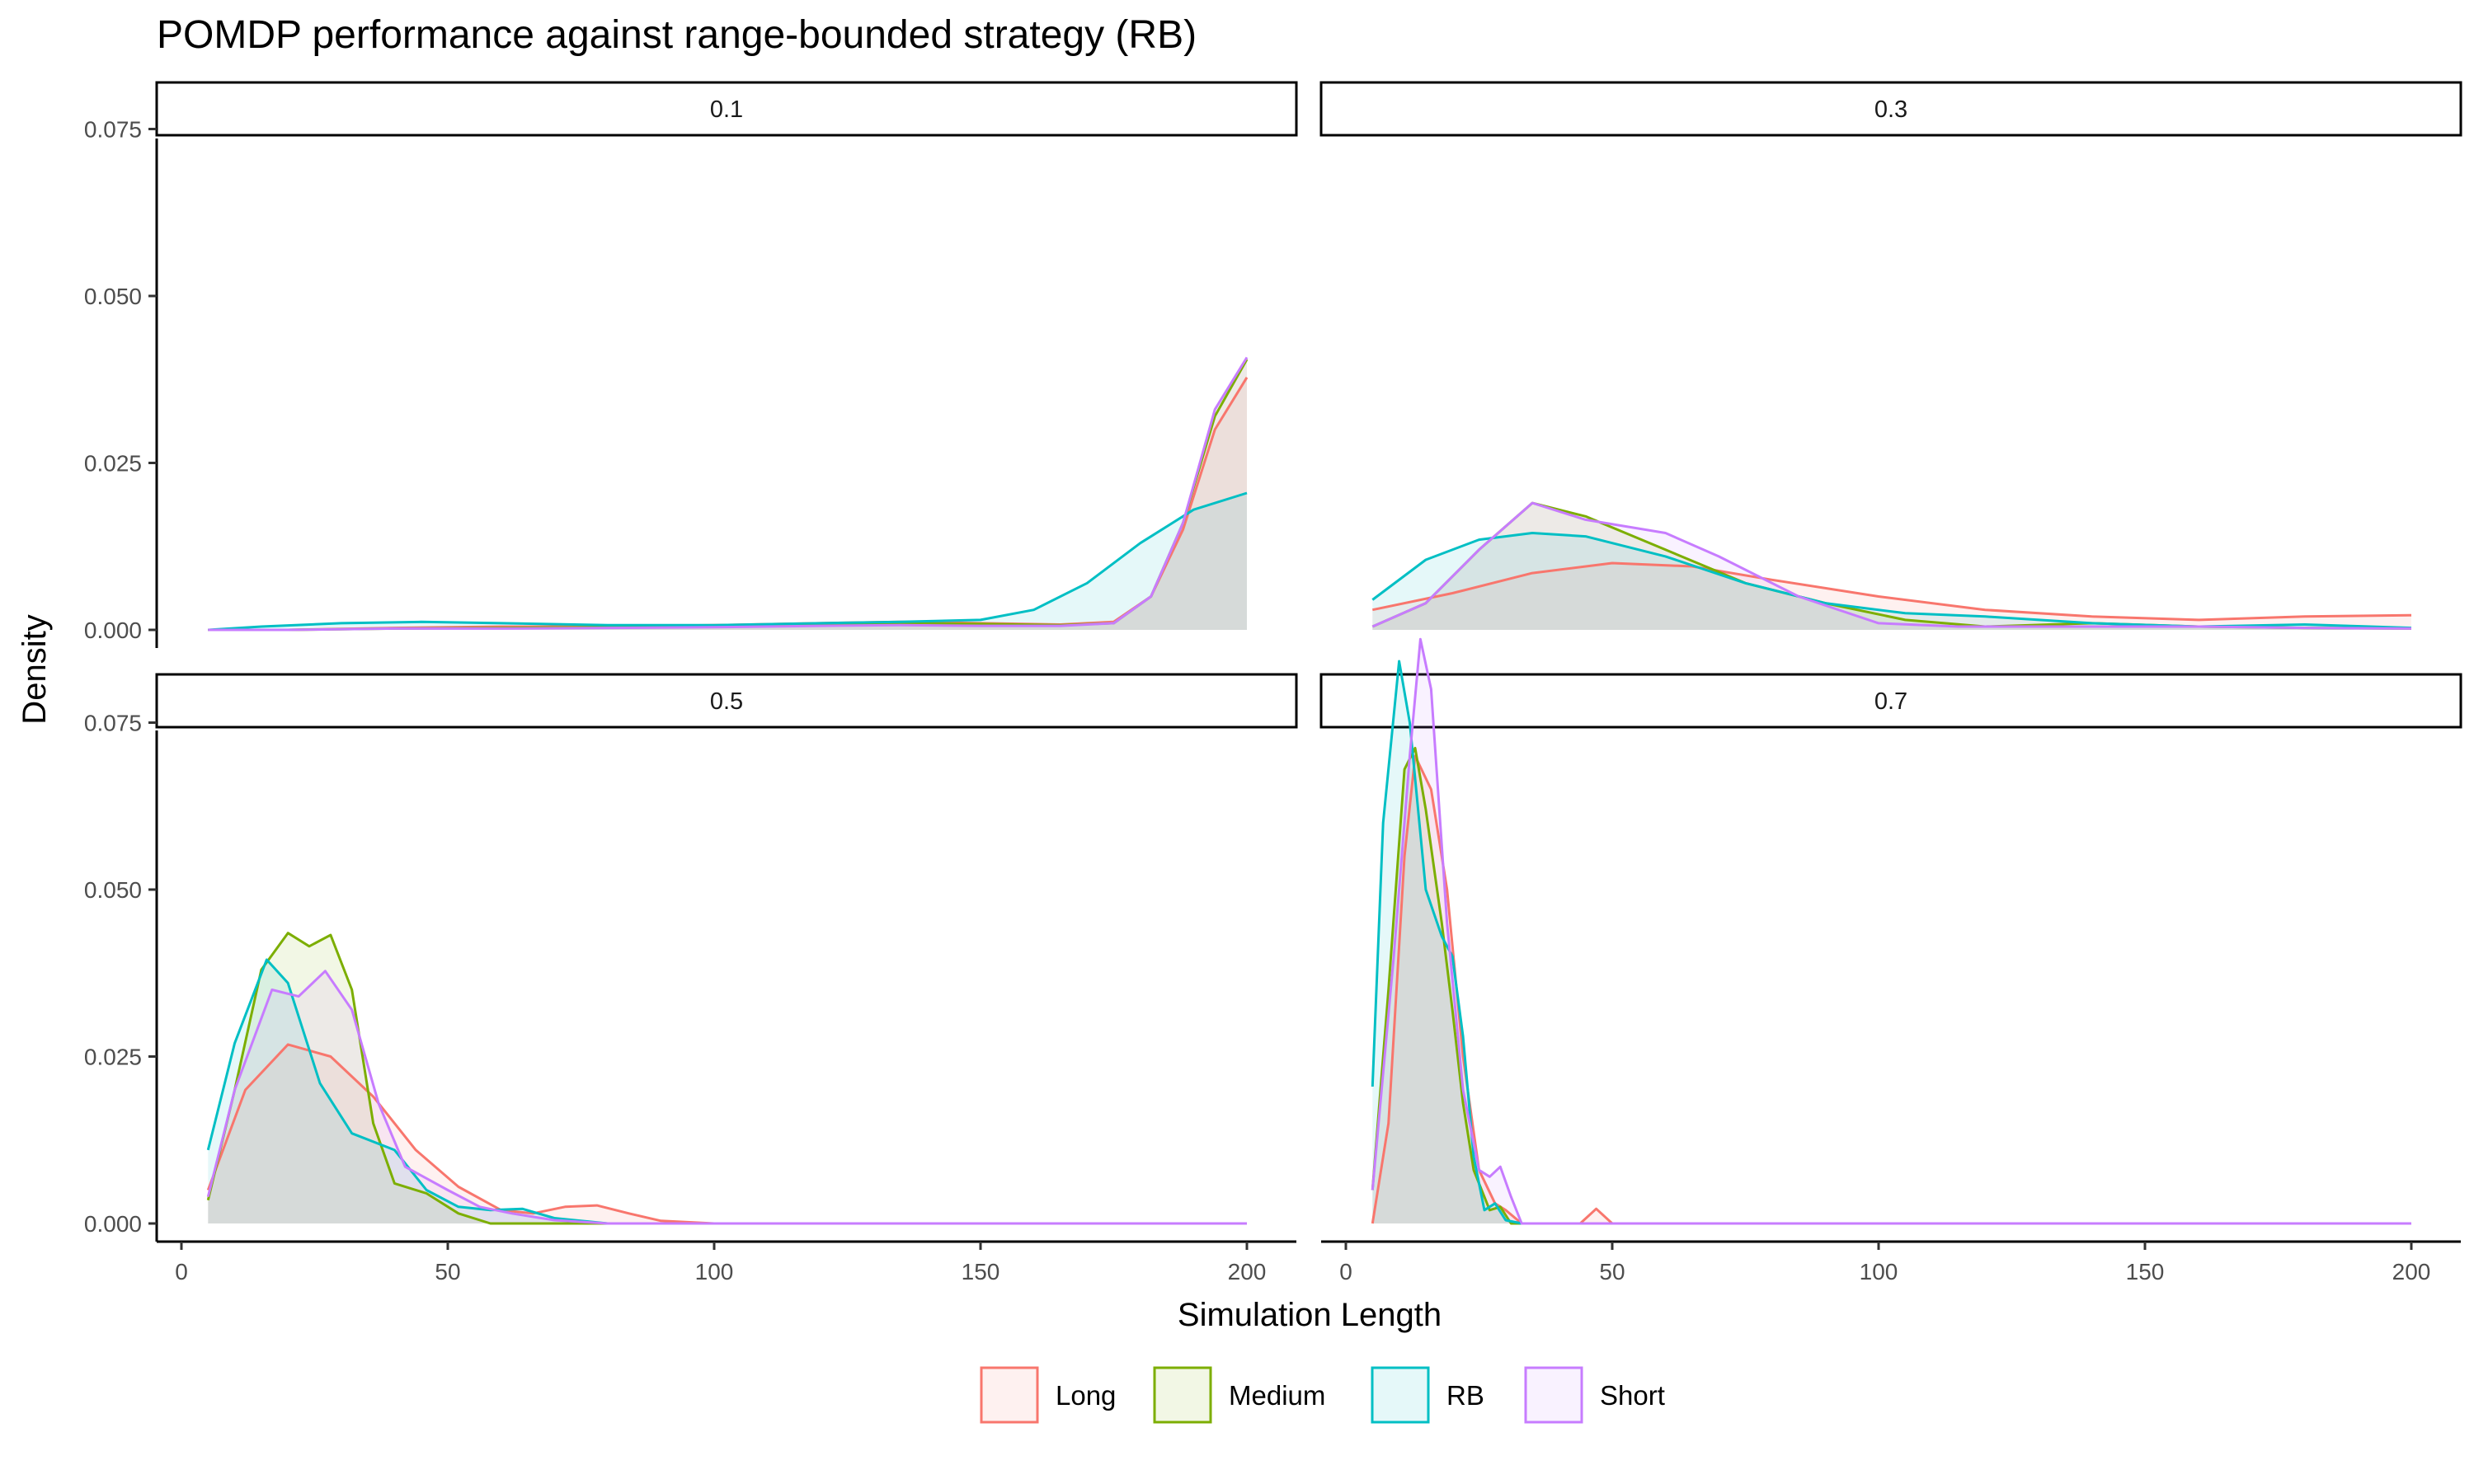 This screenshot has height=1484, width=2474. I want to click on legend-item-rb: RB, so click(1427, 1395).